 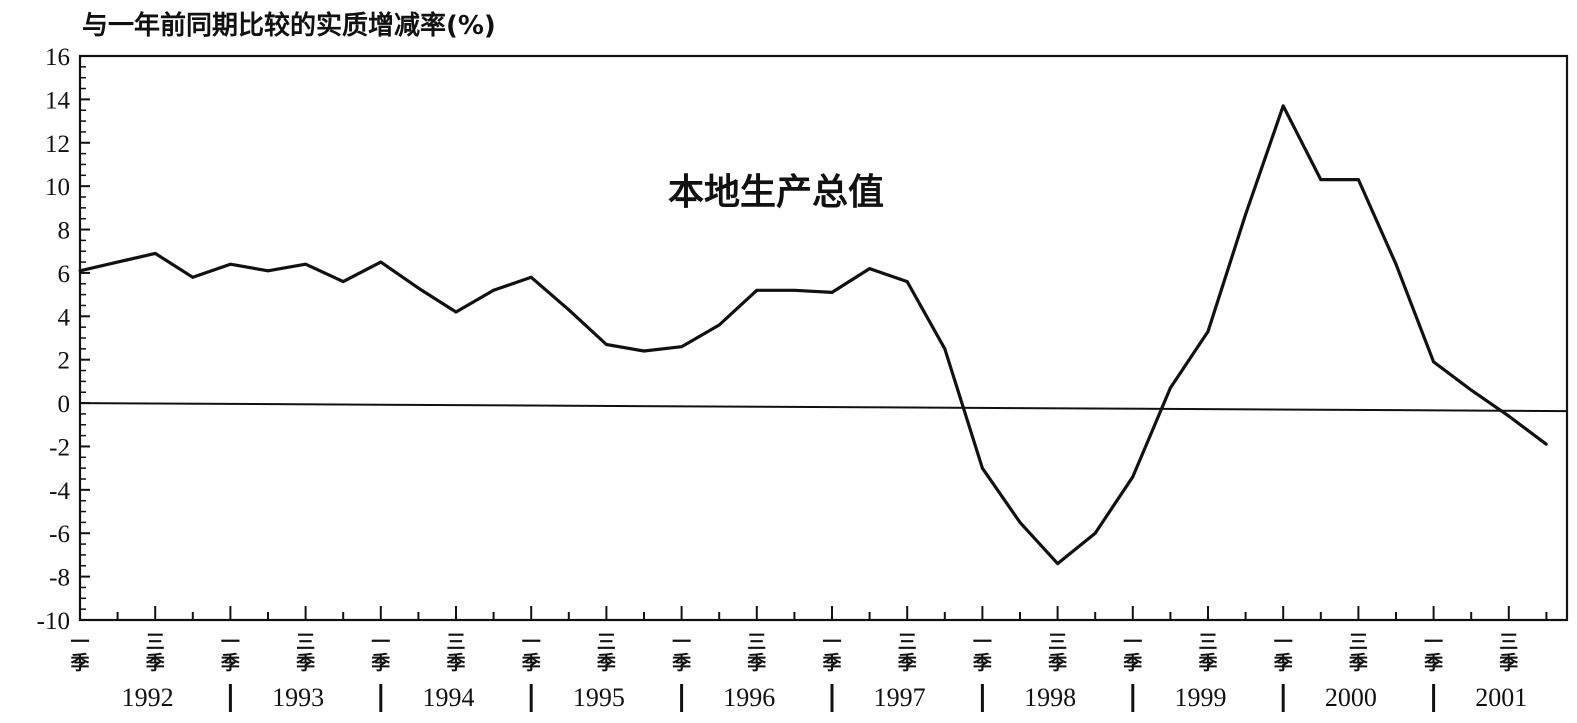 I want to click on y-tick-label: -6, so click(x=59, y=534).